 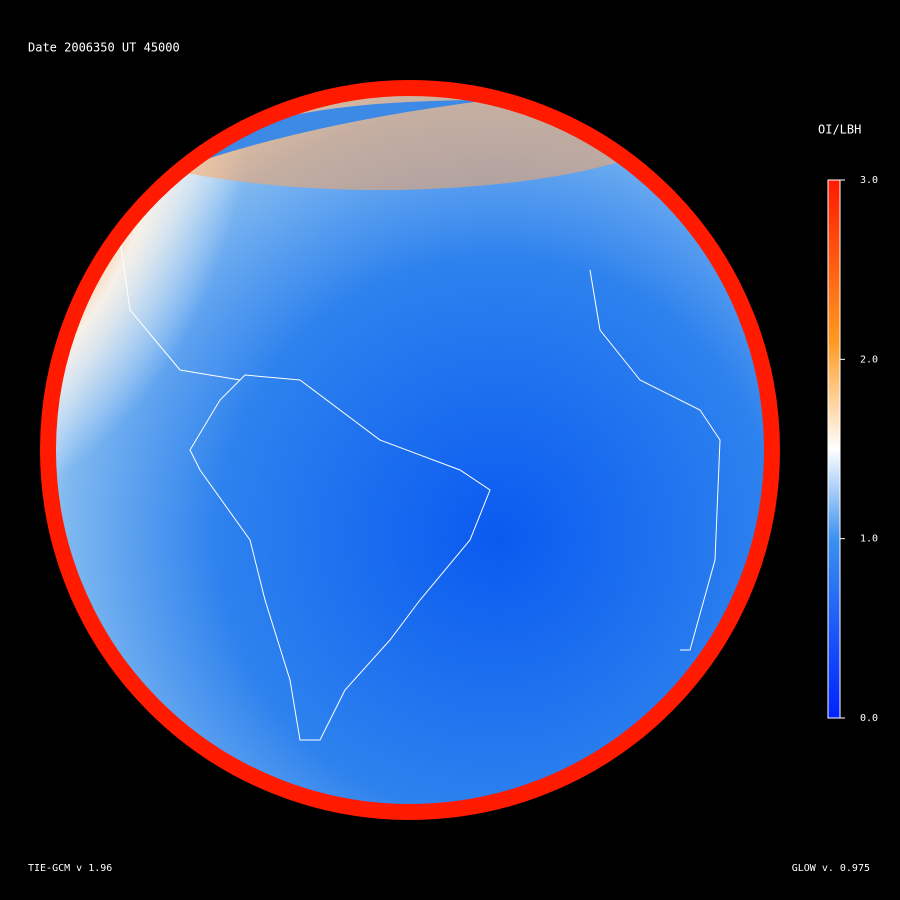 I want to click on colorbar-ticks: 3.0 2.0 1.0 0.0, so click(x=859, y=449).